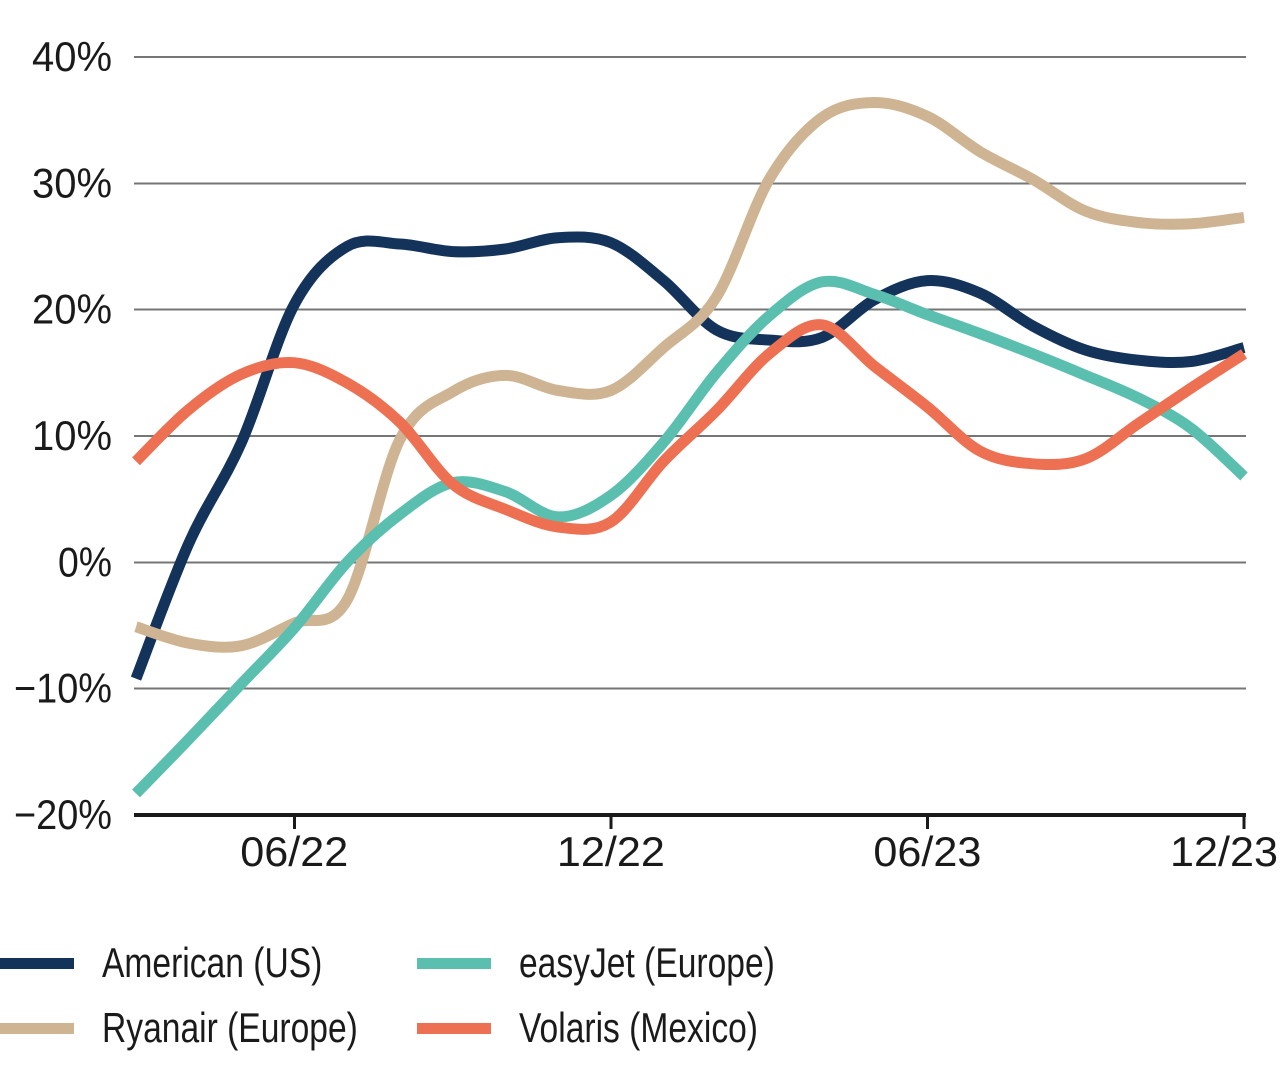 The image size is (1280, 1084). What do you see at coordinates (72, 435) in the screenshot?
I see `y-axis-tick-label: 10%` at bounding box center [72, 435].